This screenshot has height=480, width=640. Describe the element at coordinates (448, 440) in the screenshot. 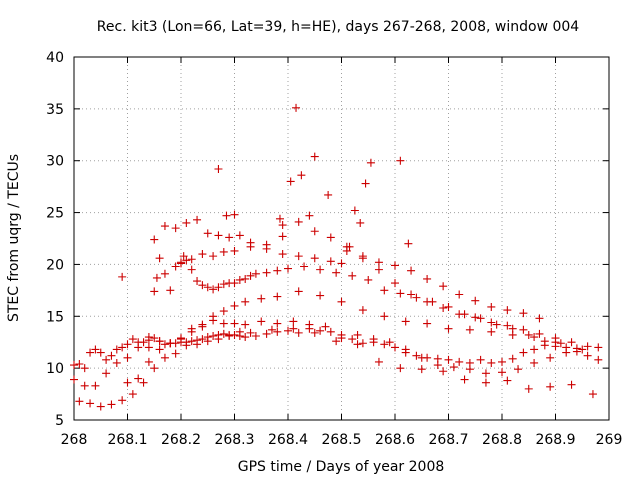

I see `x-tick-label: 268.7` at that location.